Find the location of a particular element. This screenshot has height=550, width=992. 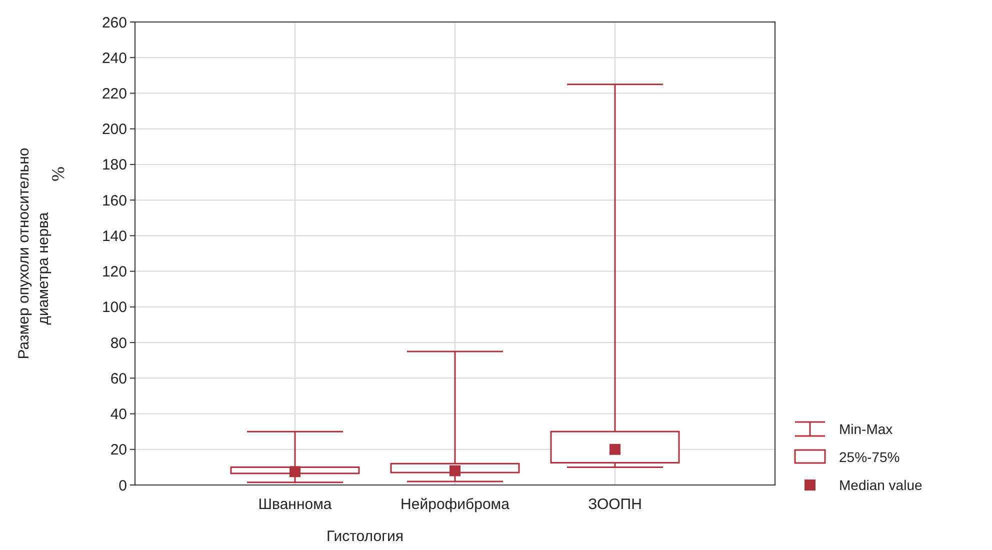

y-tick-label: 180 is located at coordinates (114, 165).